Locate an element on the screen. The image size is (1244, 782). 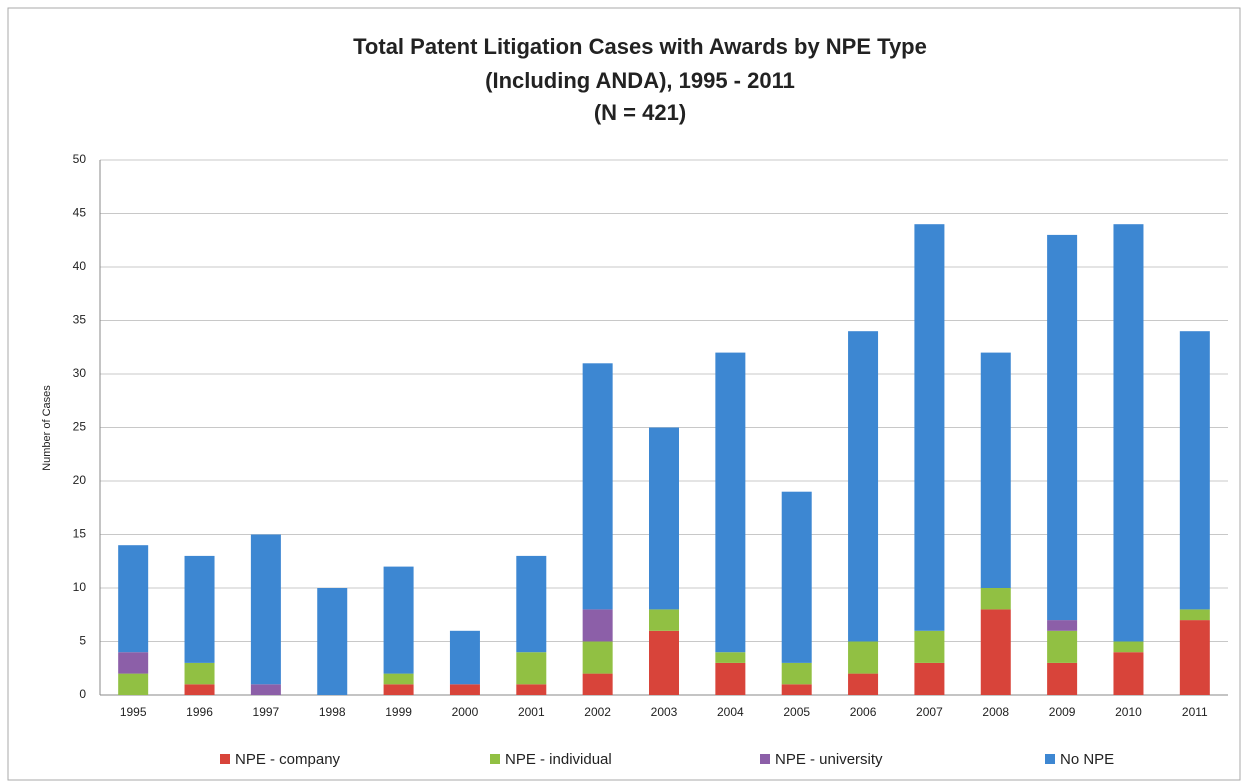
y-tick-label: 20 is located at coordinates (80, 480).